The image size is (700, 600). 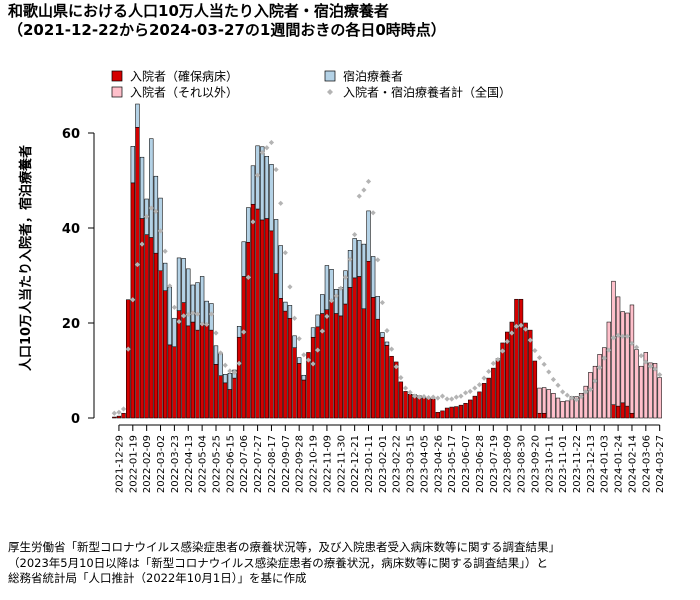 I want to click on x-tick-label-2024-03-27: 2024-03-27, so click(x=660, y=464).